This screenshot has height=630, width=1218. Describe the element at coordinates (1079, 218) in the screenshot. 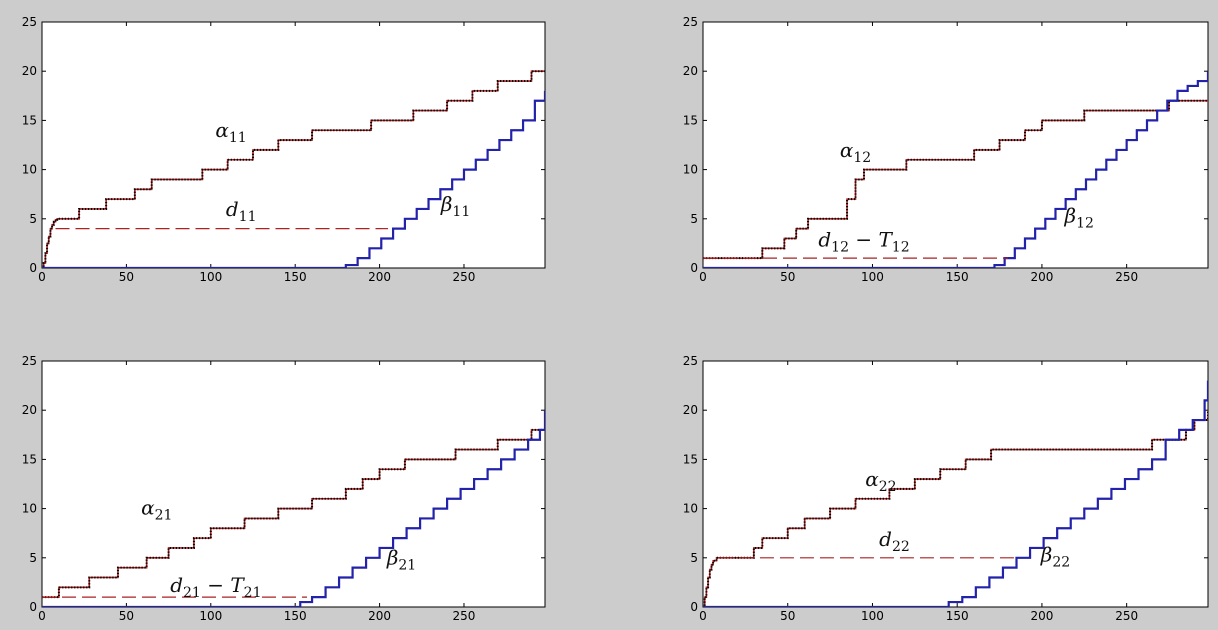

I see `annotation-label: β12` at that location.